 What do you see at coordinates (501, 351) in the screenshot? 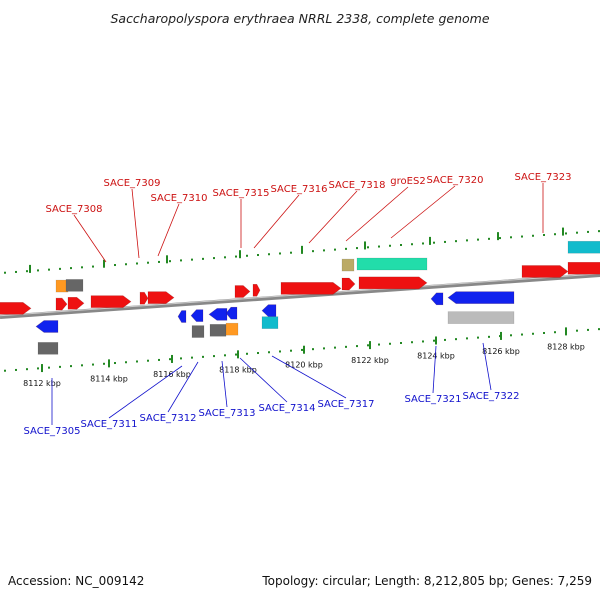
I see `scale-tick-label: 8126 kbp` at bounding box center [501, 351].